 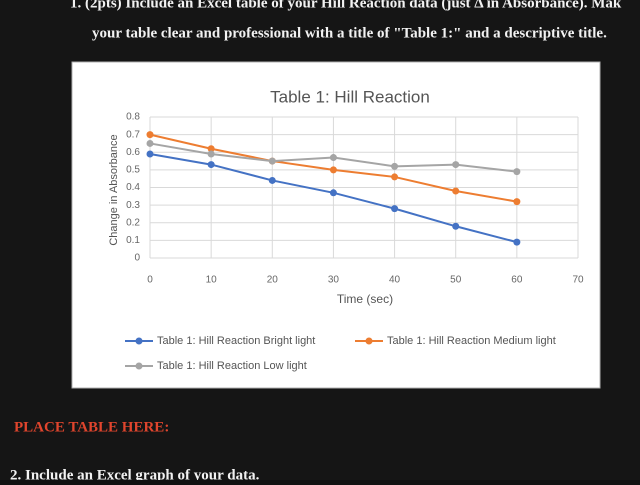 What do you see at coordinates (456, 280) in the screenshot?
I see `x-tick-label: 50` at bounding box center [456, 280].